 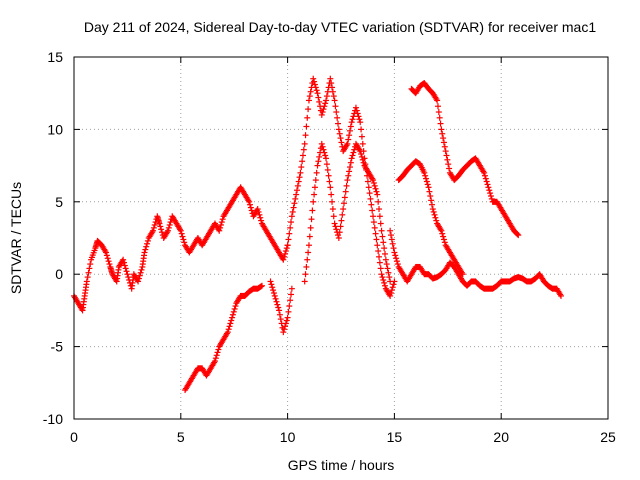 What do you see at coordinates (341, 465) in the screenshot?
I see `x-axis-label: GPS time / hours` at bounding box center [341, 465].